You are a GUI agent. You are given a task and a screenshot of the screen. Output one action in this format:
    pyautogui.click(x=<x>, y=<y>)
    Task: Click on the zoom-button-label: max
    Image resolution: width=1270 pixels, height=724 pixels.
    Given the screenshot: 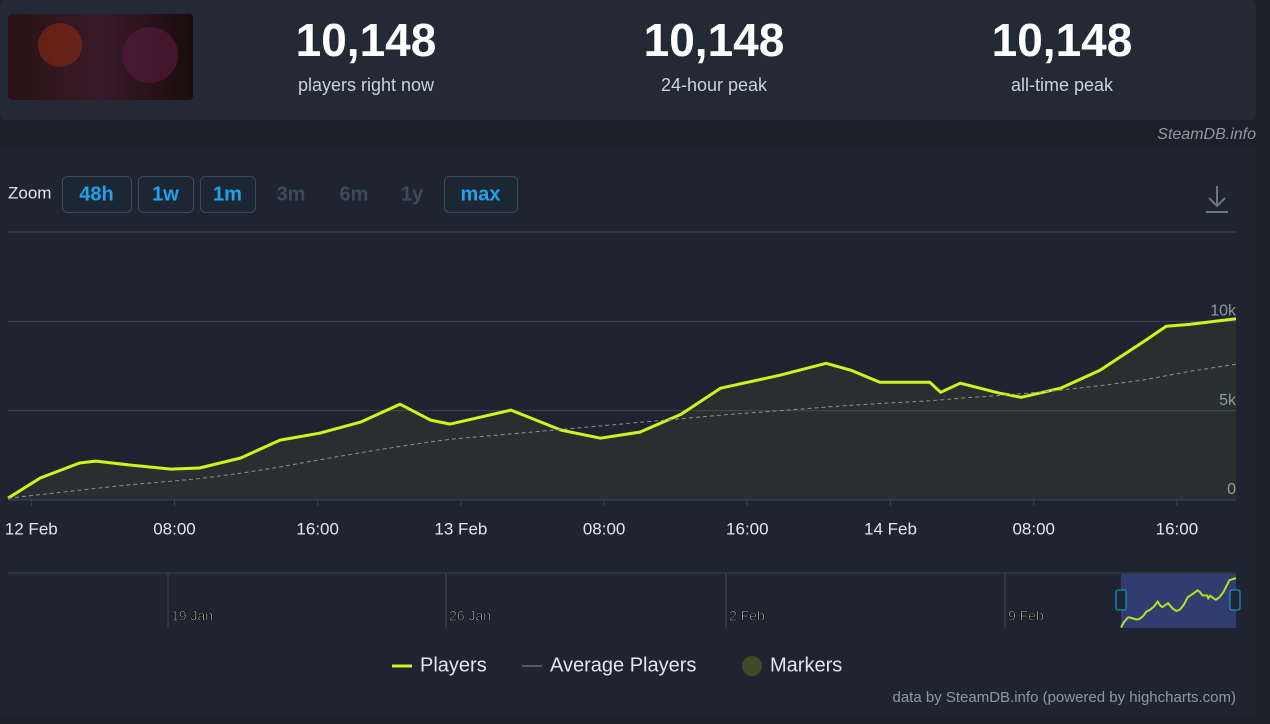 What is the action you would take?
    pyautogui.click(x=480, y=194)
    